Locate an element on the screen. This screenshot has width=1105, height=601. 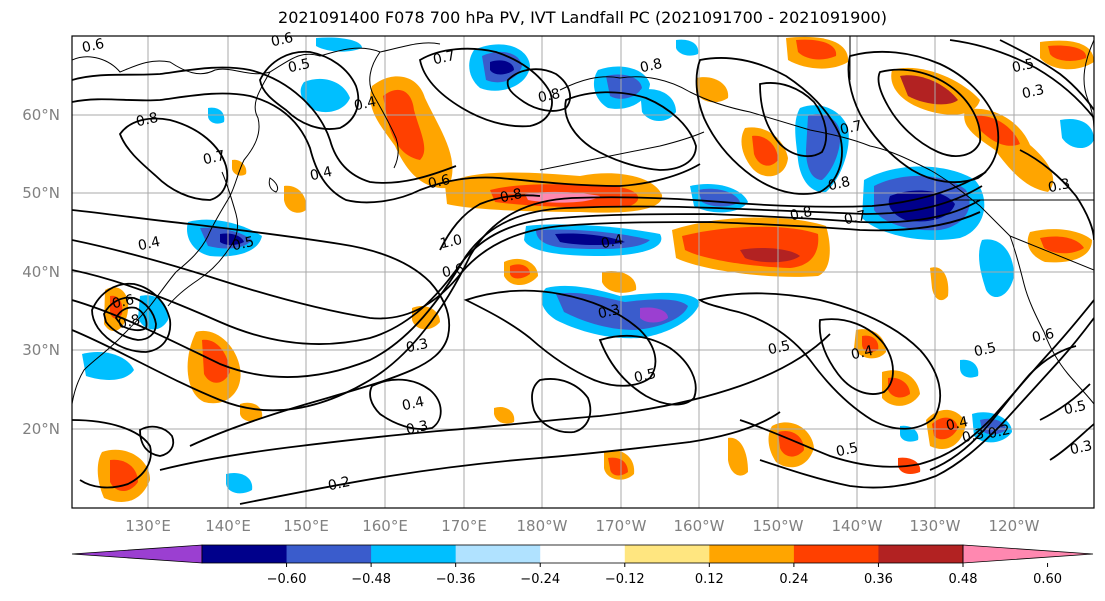
lon-label: 150°E is located at coordinates (306, 526).